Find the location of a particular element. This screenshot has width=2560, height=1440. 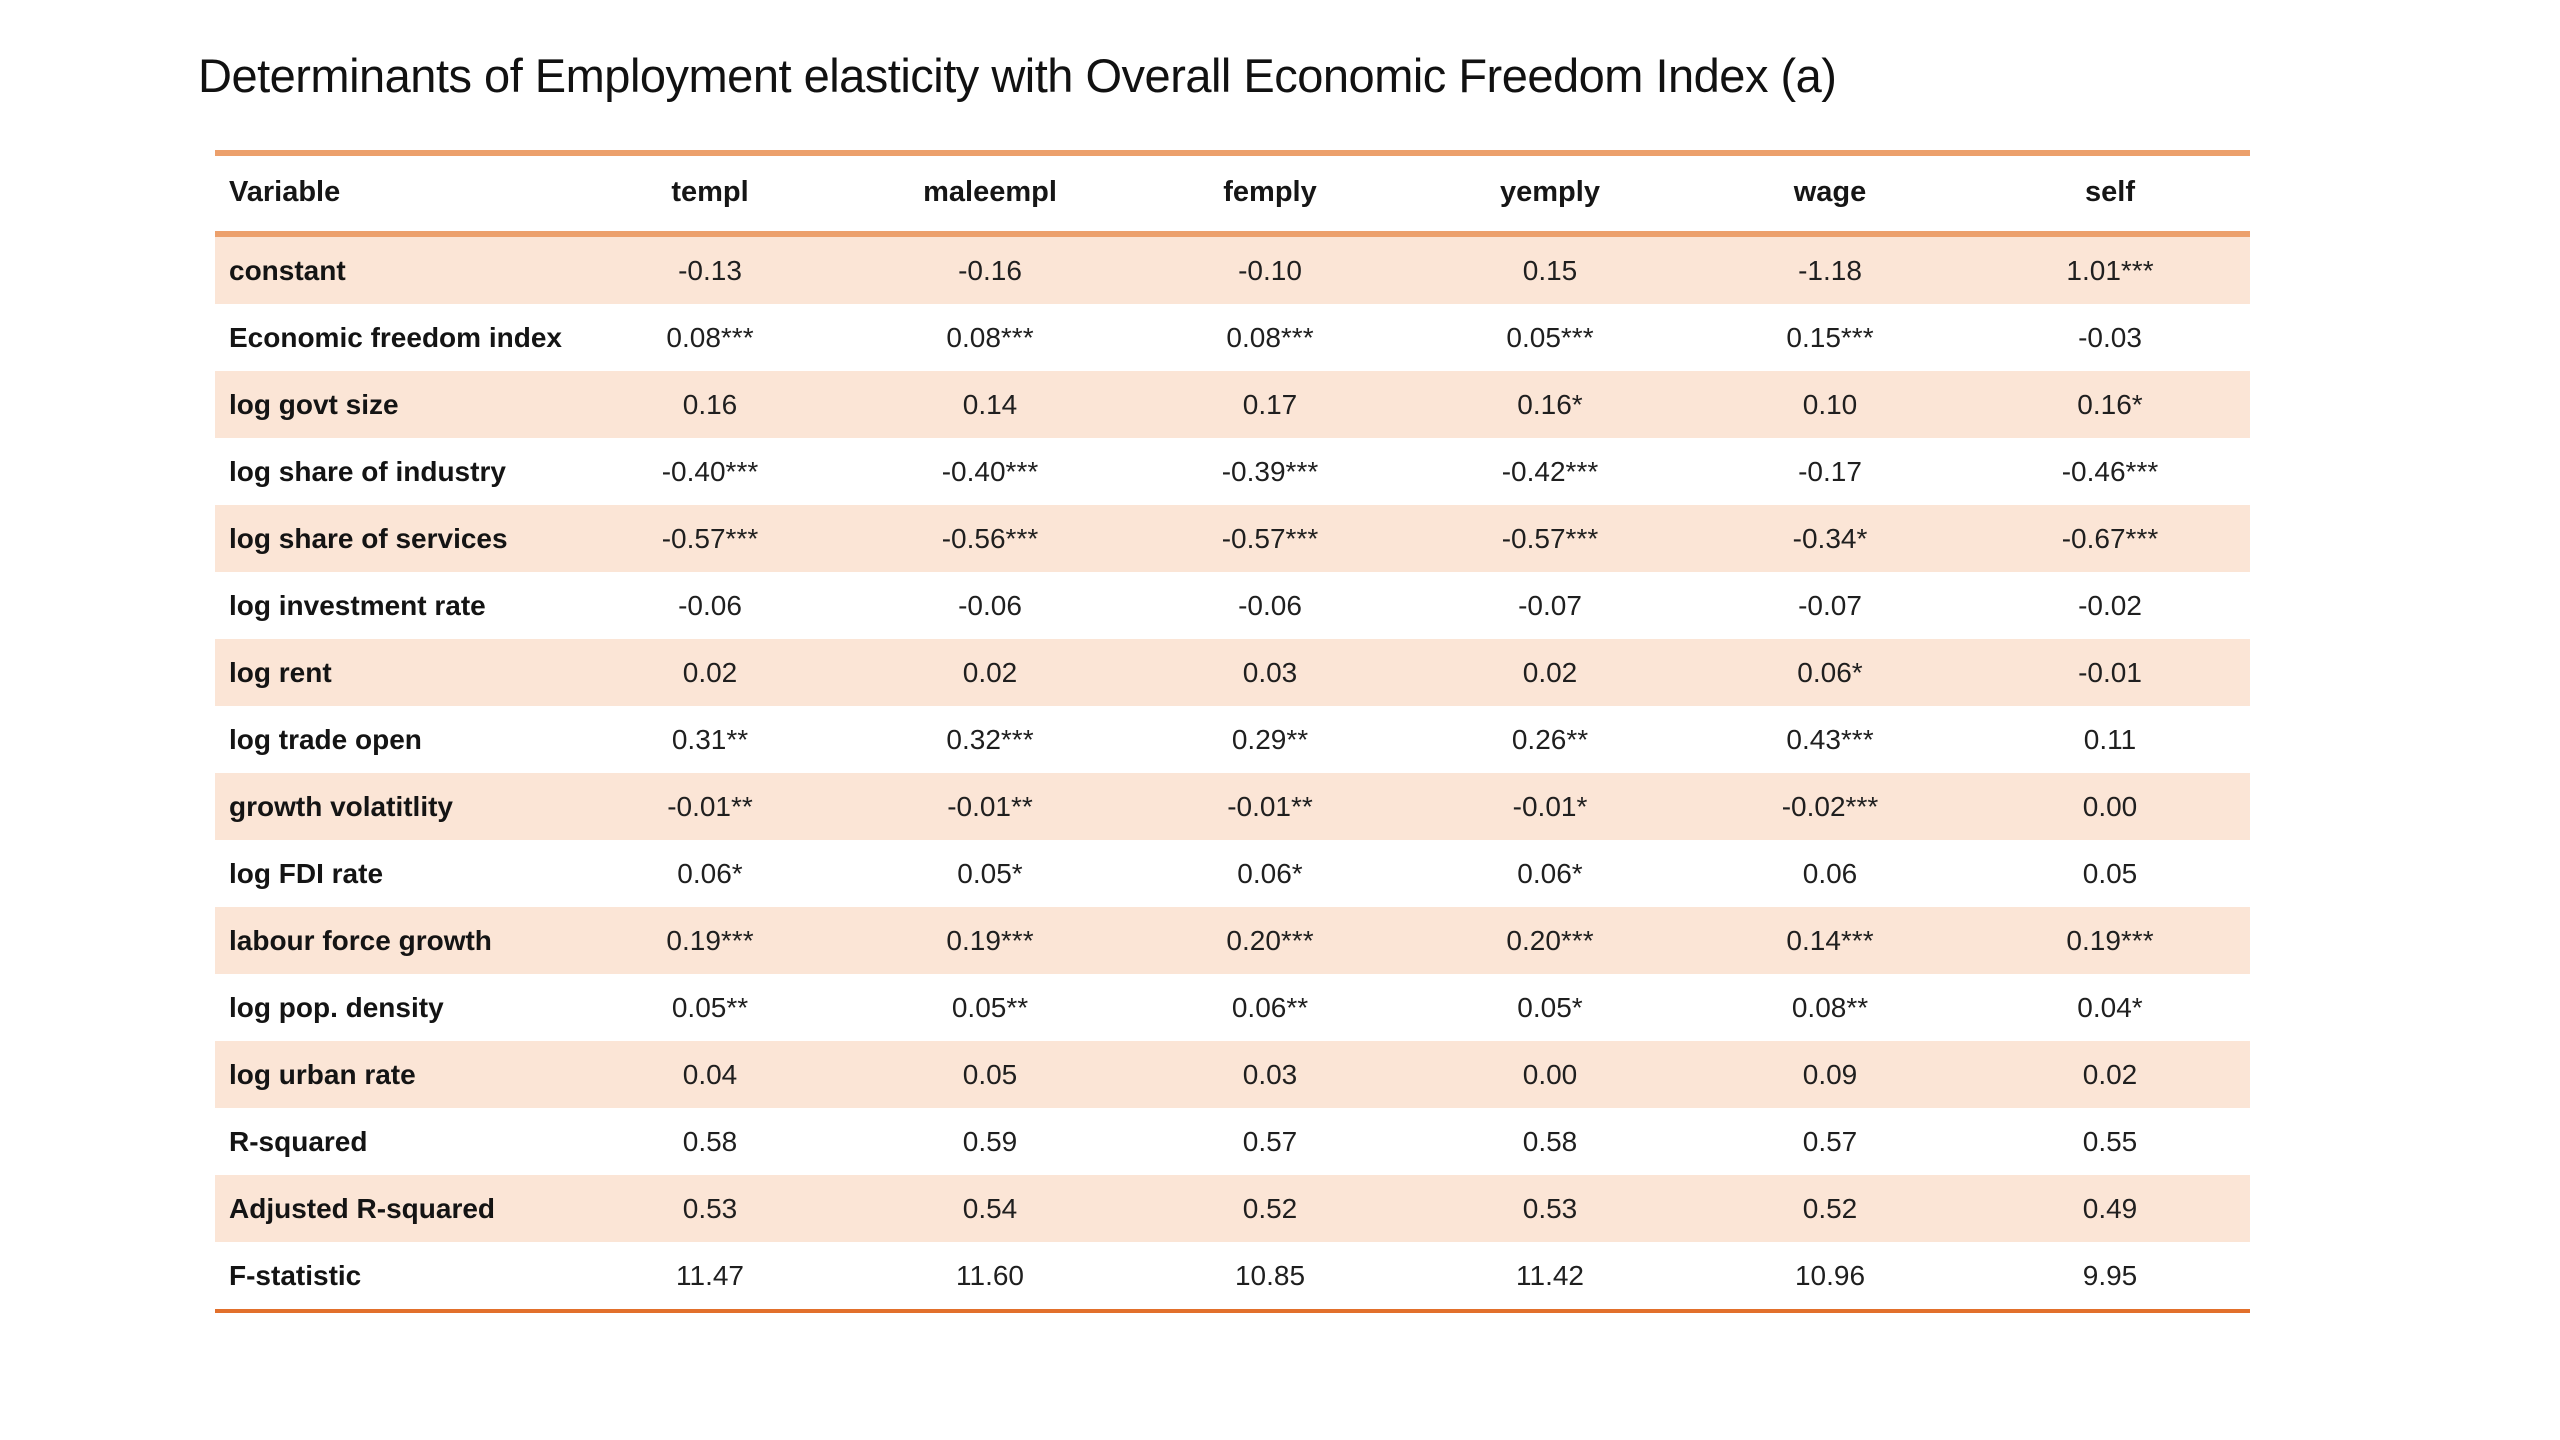

cell-value: -0.02 is located at coordinates (2110, 605).